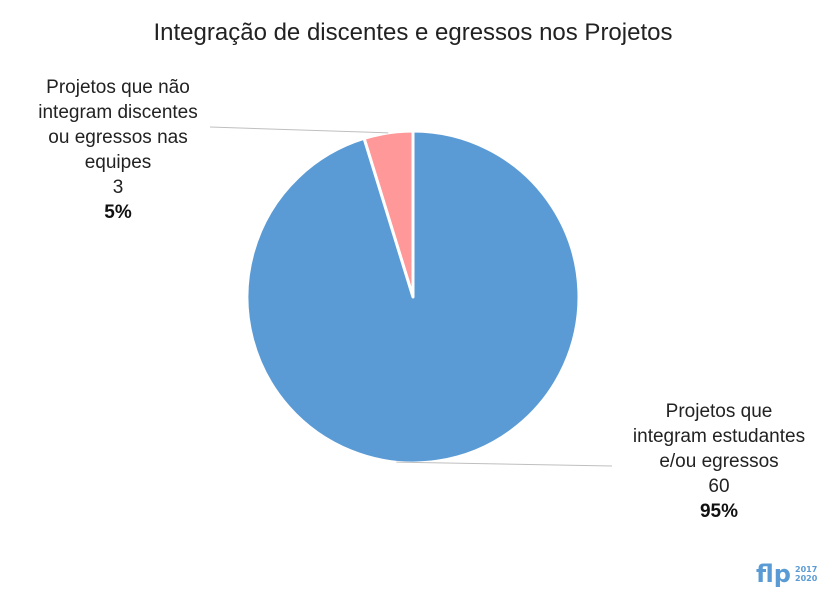  I want to click on slice-percent-integrating: 95%, so click(719, 511).